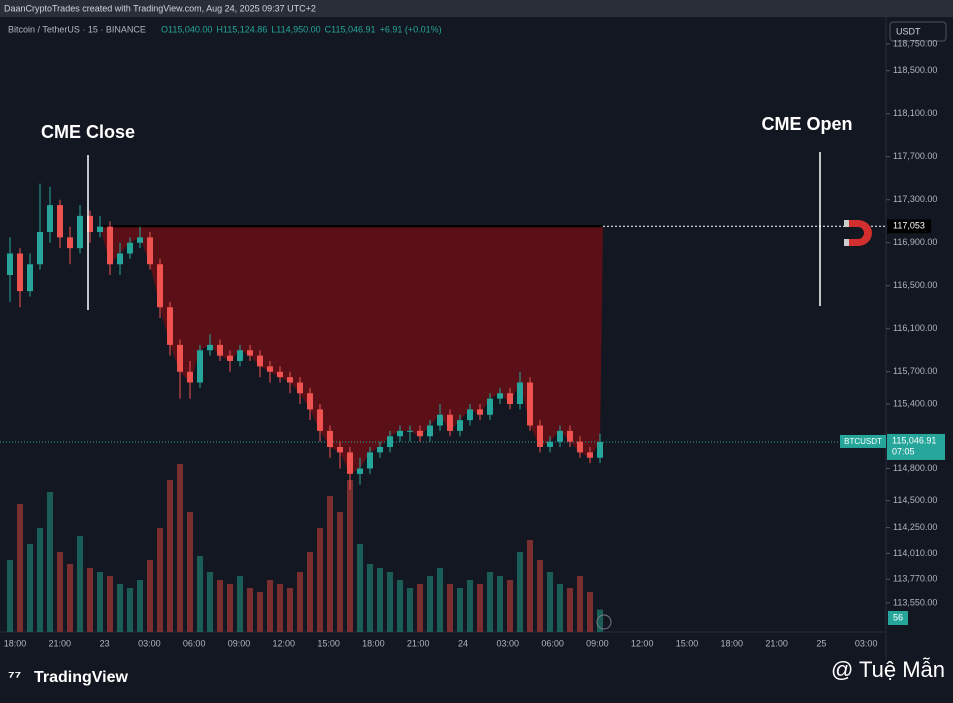 The height and width of the screenshot is (703, 953). Describe the element at coordinates (888, 669) in the screenshot. I see `watermark: @ Tuệ Mẫn` at that location.